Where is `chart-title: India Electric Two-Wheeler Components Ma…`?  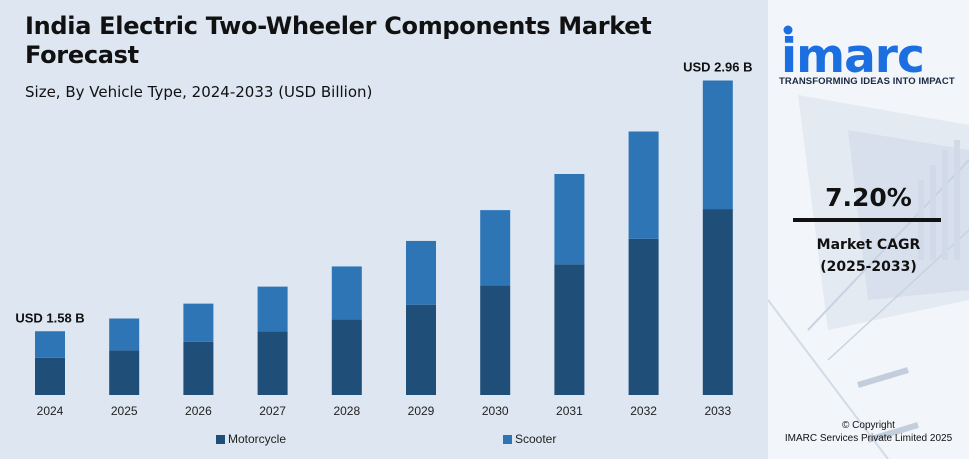
chart-title: India Electric Two-Wheeler Components Ma… is located at coordinates (338, 40).